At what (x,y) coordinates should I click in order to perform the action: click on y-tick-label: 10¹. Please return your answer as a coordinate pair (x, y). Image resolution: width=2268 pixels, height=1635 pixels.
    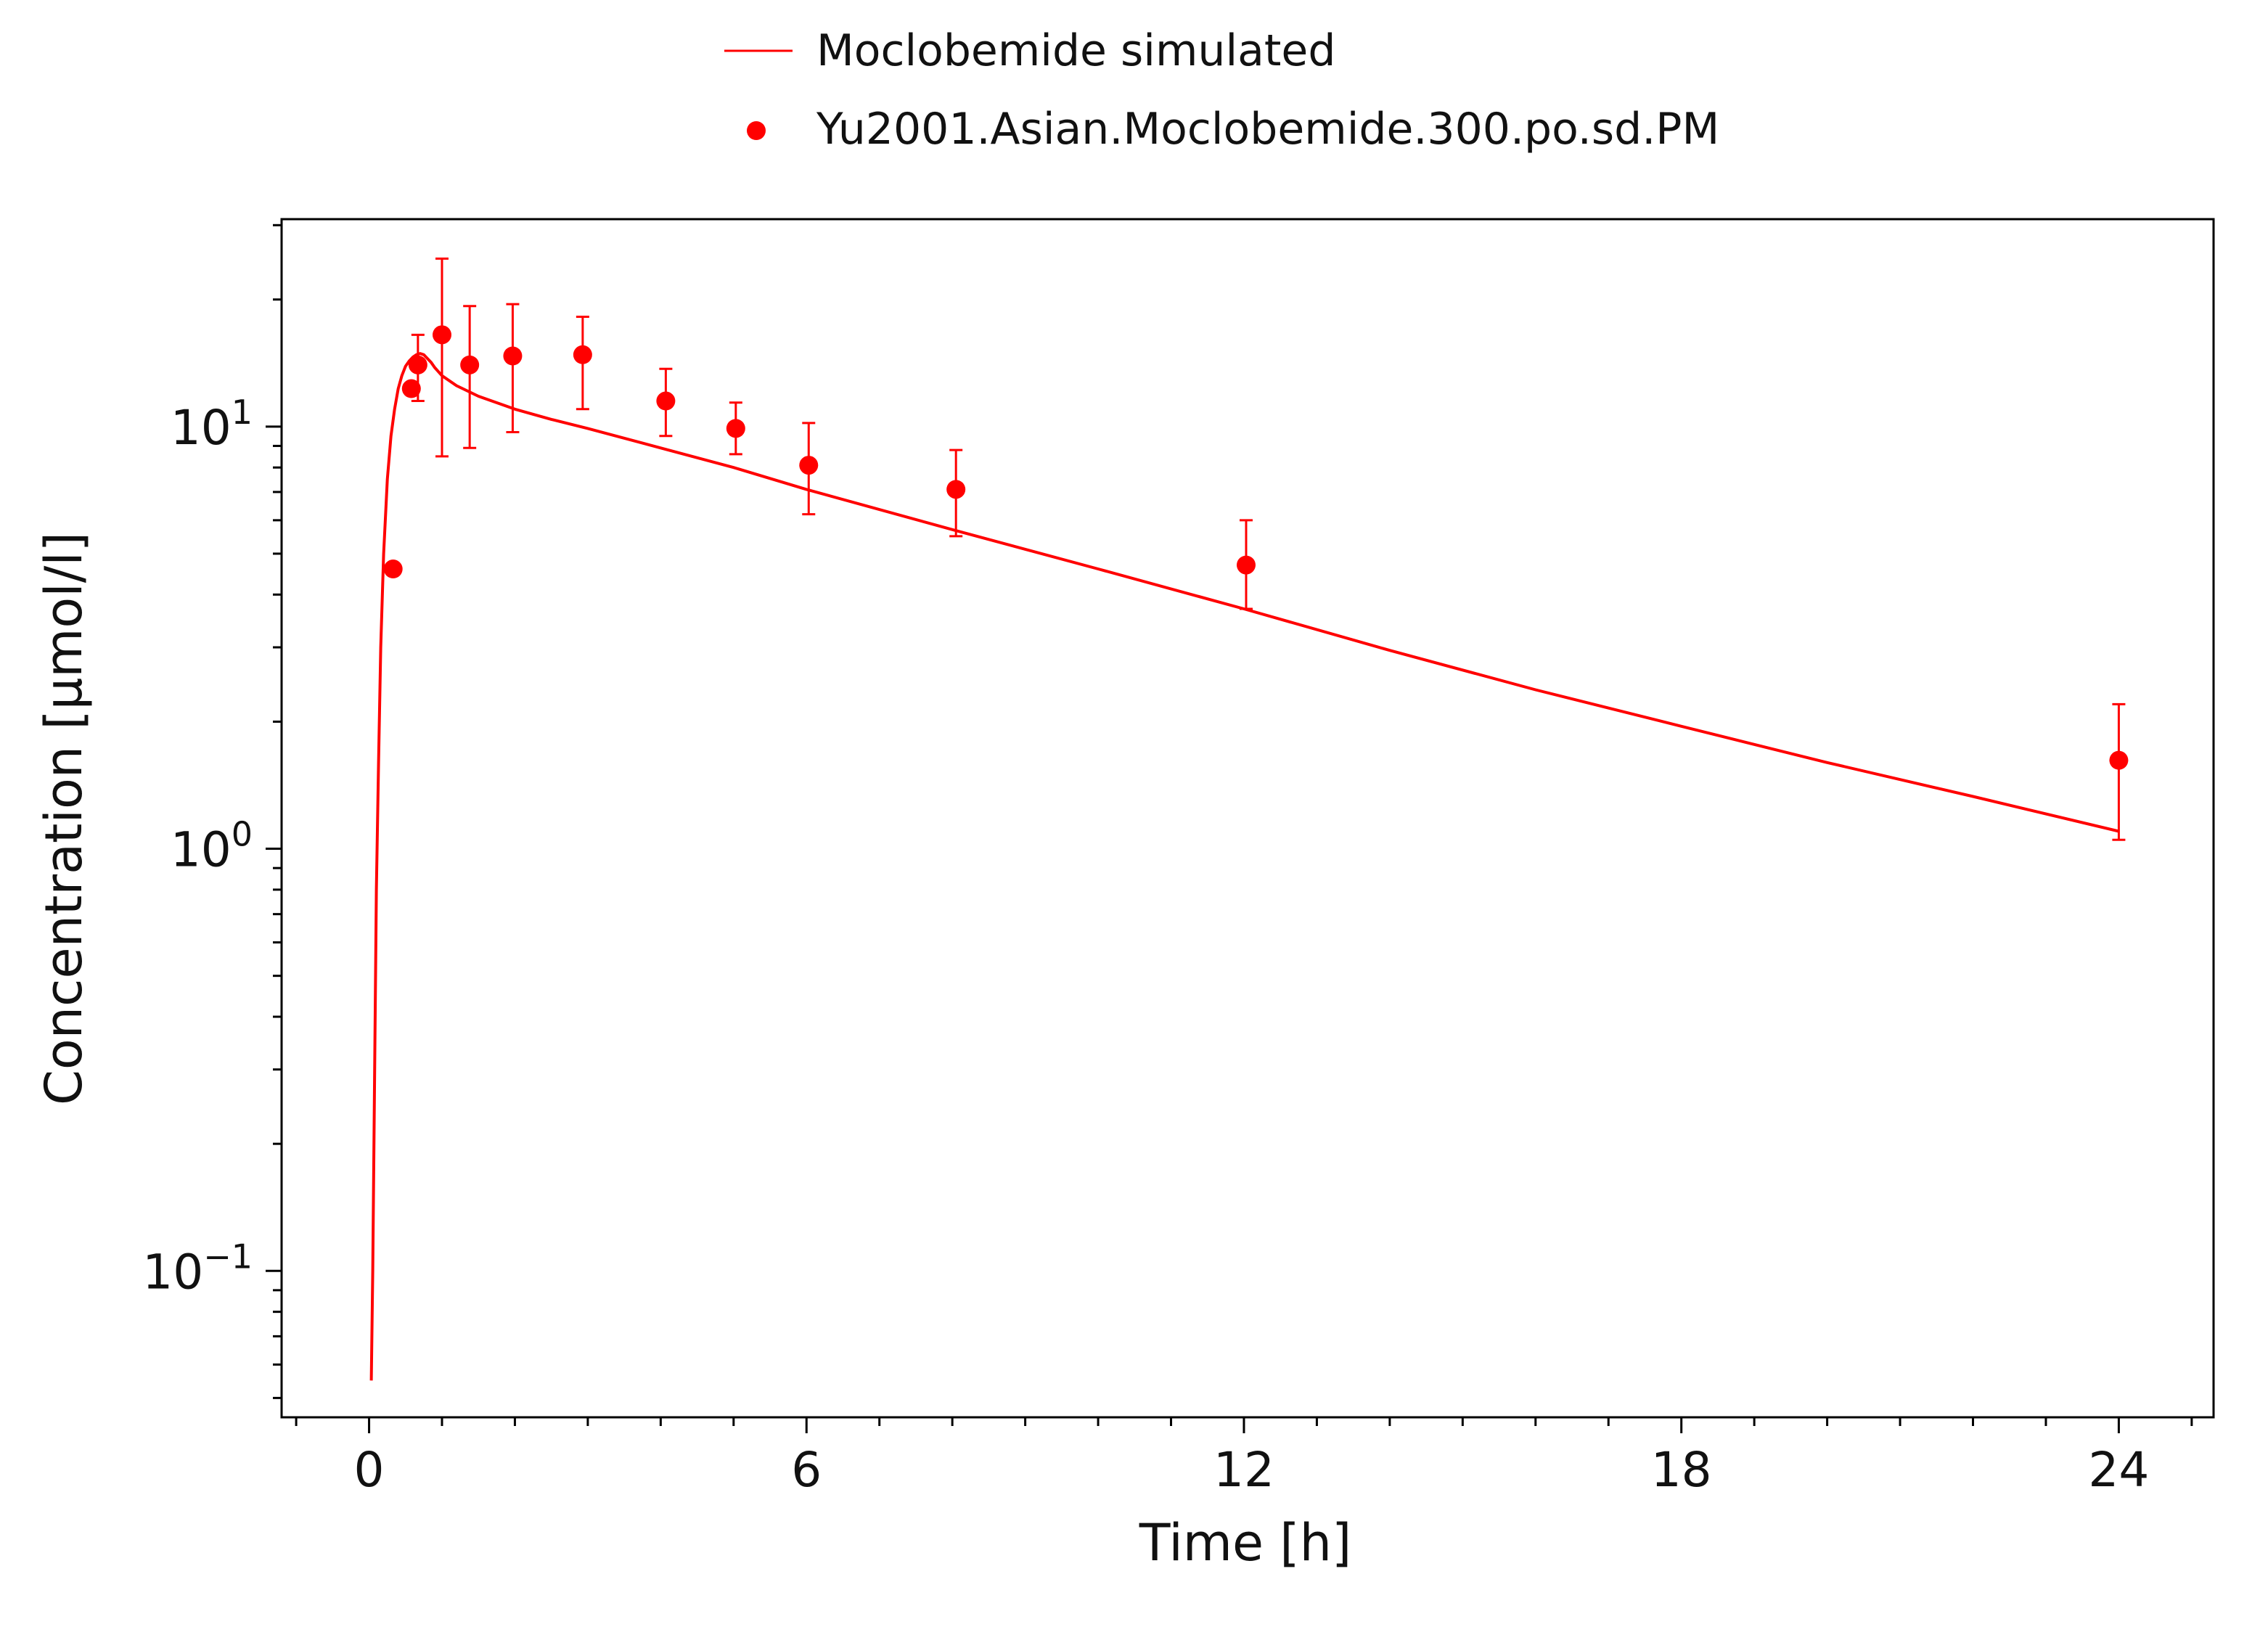
    Looking at the image, I should click on (212, 424).